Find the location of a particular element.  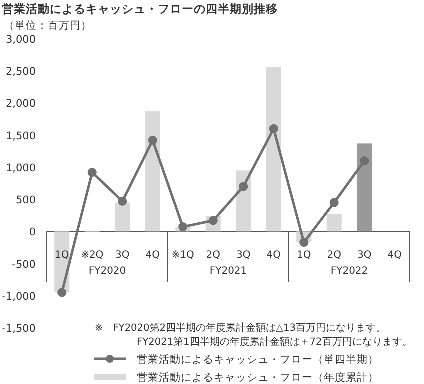

annotation: FY2020 is located at coordinates (107, 271).